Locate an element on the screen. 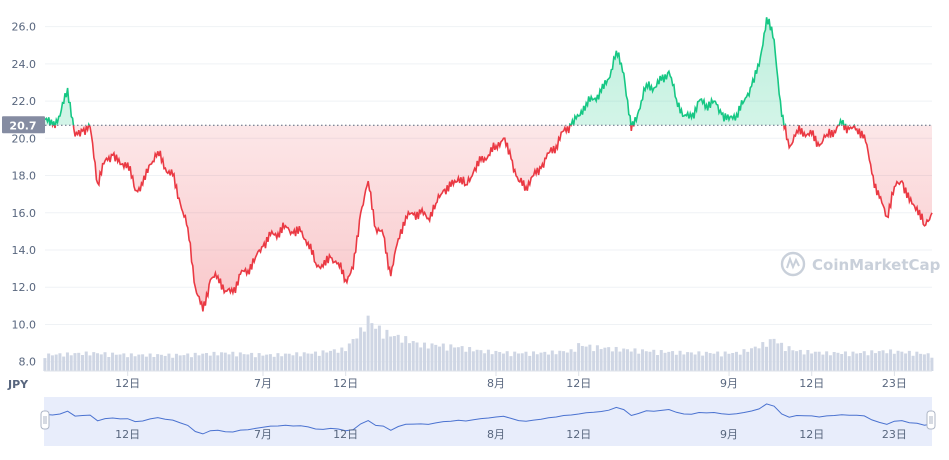 The width and height of the screenshot is (949, 460). y-tick-label: 12.0 is located at coordinates (24, 287).